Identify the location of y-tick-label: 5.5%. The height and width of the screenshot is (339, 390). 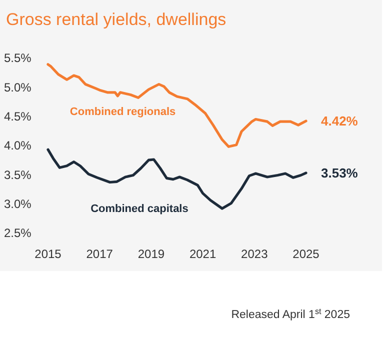
(18, 58).